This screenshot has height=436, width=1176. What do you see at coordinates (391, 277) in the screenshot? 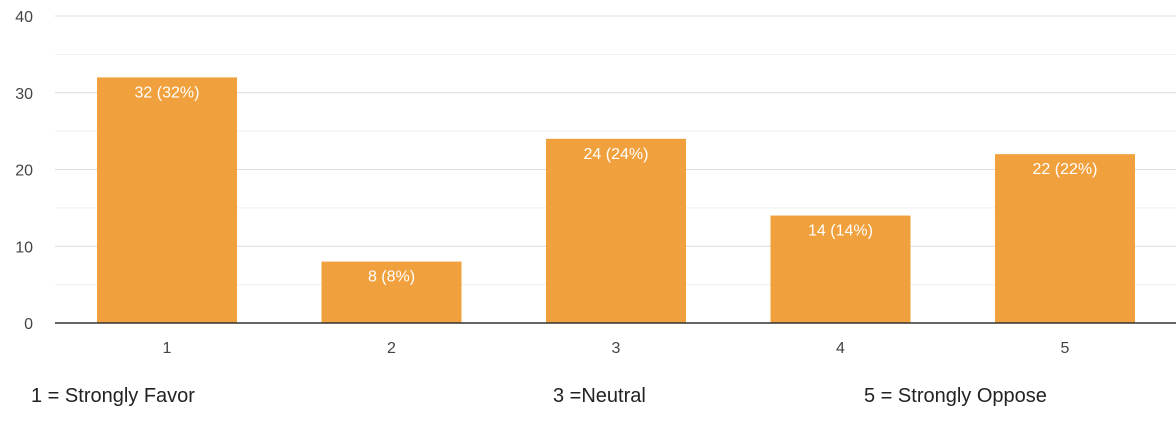
I see `bar-data-label: 8 (8%)` at bounding box center [391, 277].